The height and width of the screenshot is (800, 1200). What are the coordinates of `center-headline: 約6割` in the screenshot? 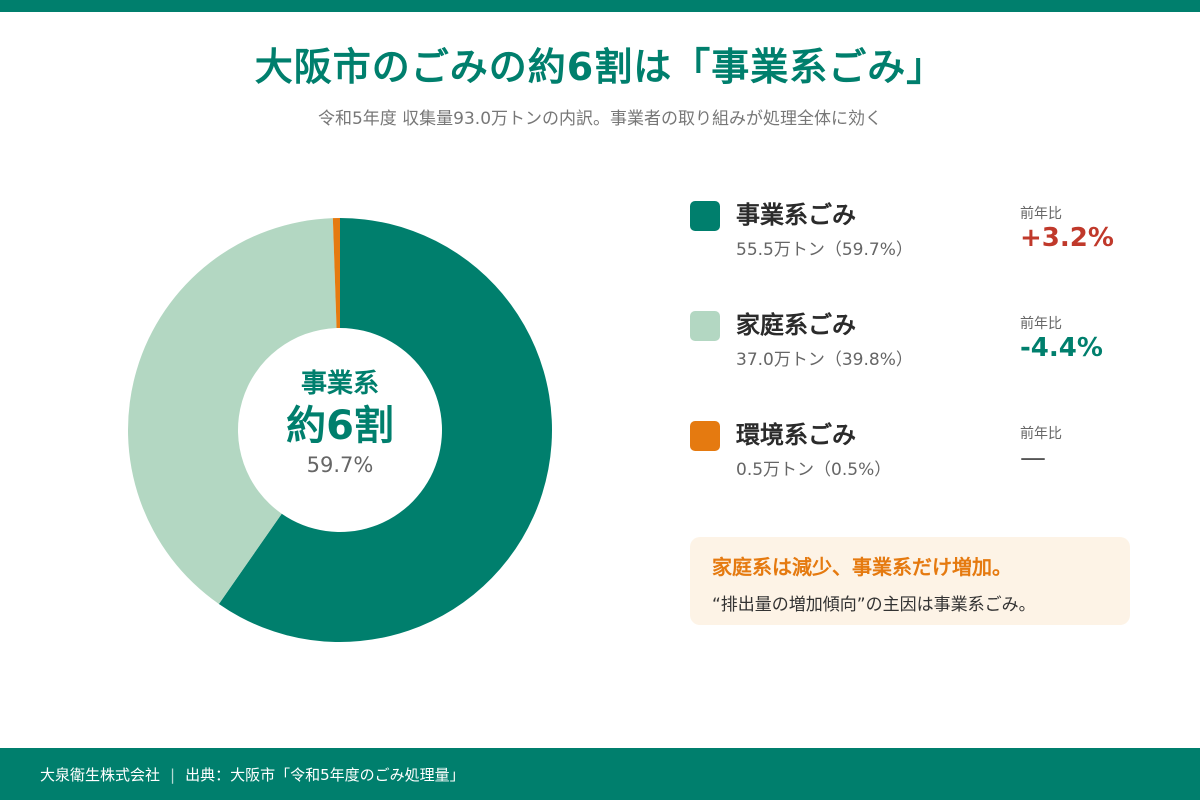 It's located at (340, 425).